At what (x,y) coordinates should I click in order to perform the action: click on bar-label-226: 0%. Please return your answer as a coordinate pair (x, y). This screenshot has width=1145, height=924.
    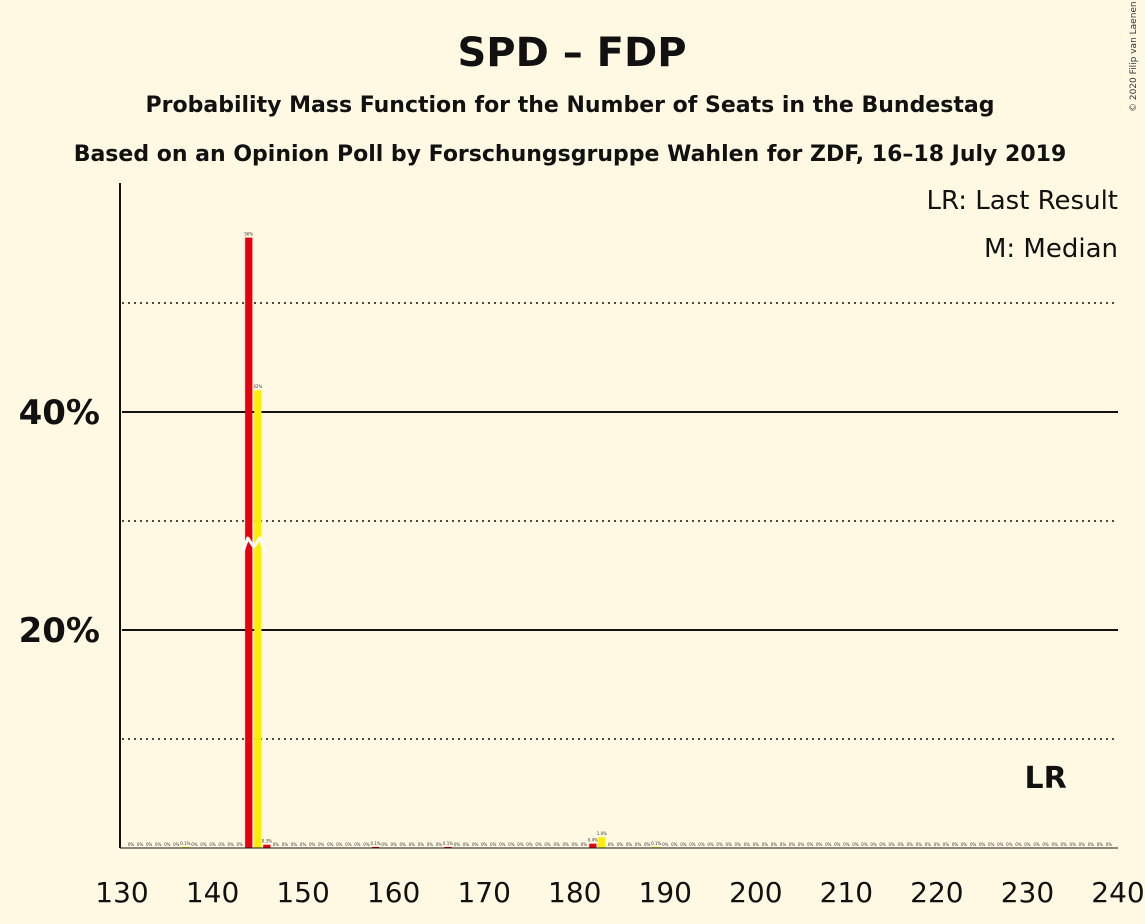
    Looking at the image, I should click on (991, 844).